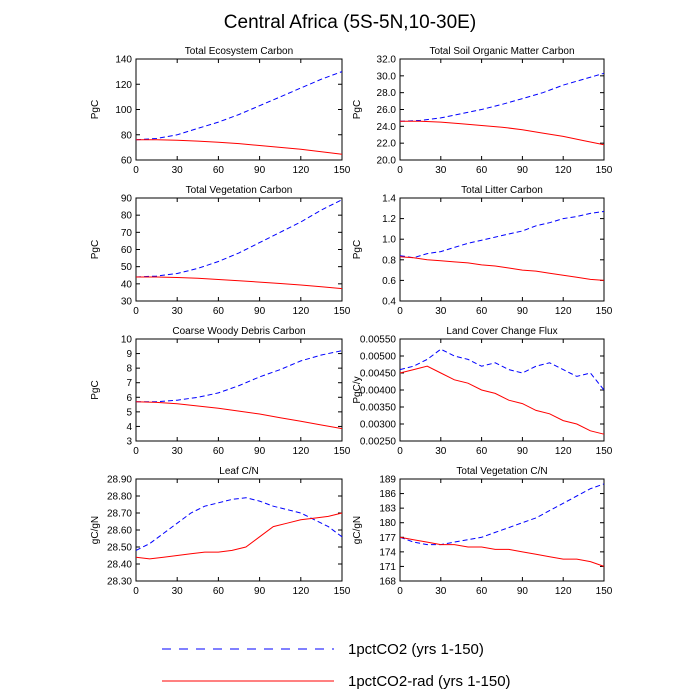  I want to click on y-tick-label: 28.30, so click(119, 582).